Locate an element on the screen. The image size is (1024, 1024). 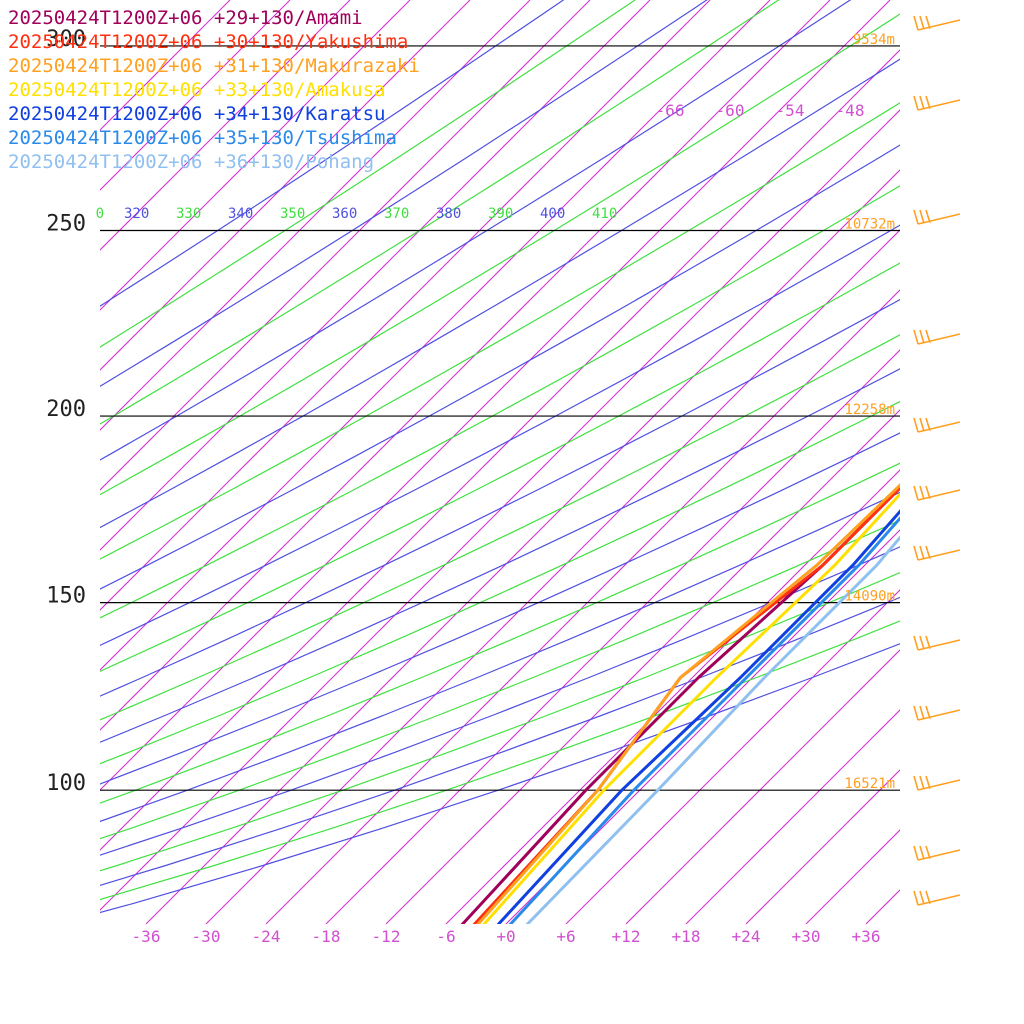
theta-label: 370 is located at coordinates (396, 214).